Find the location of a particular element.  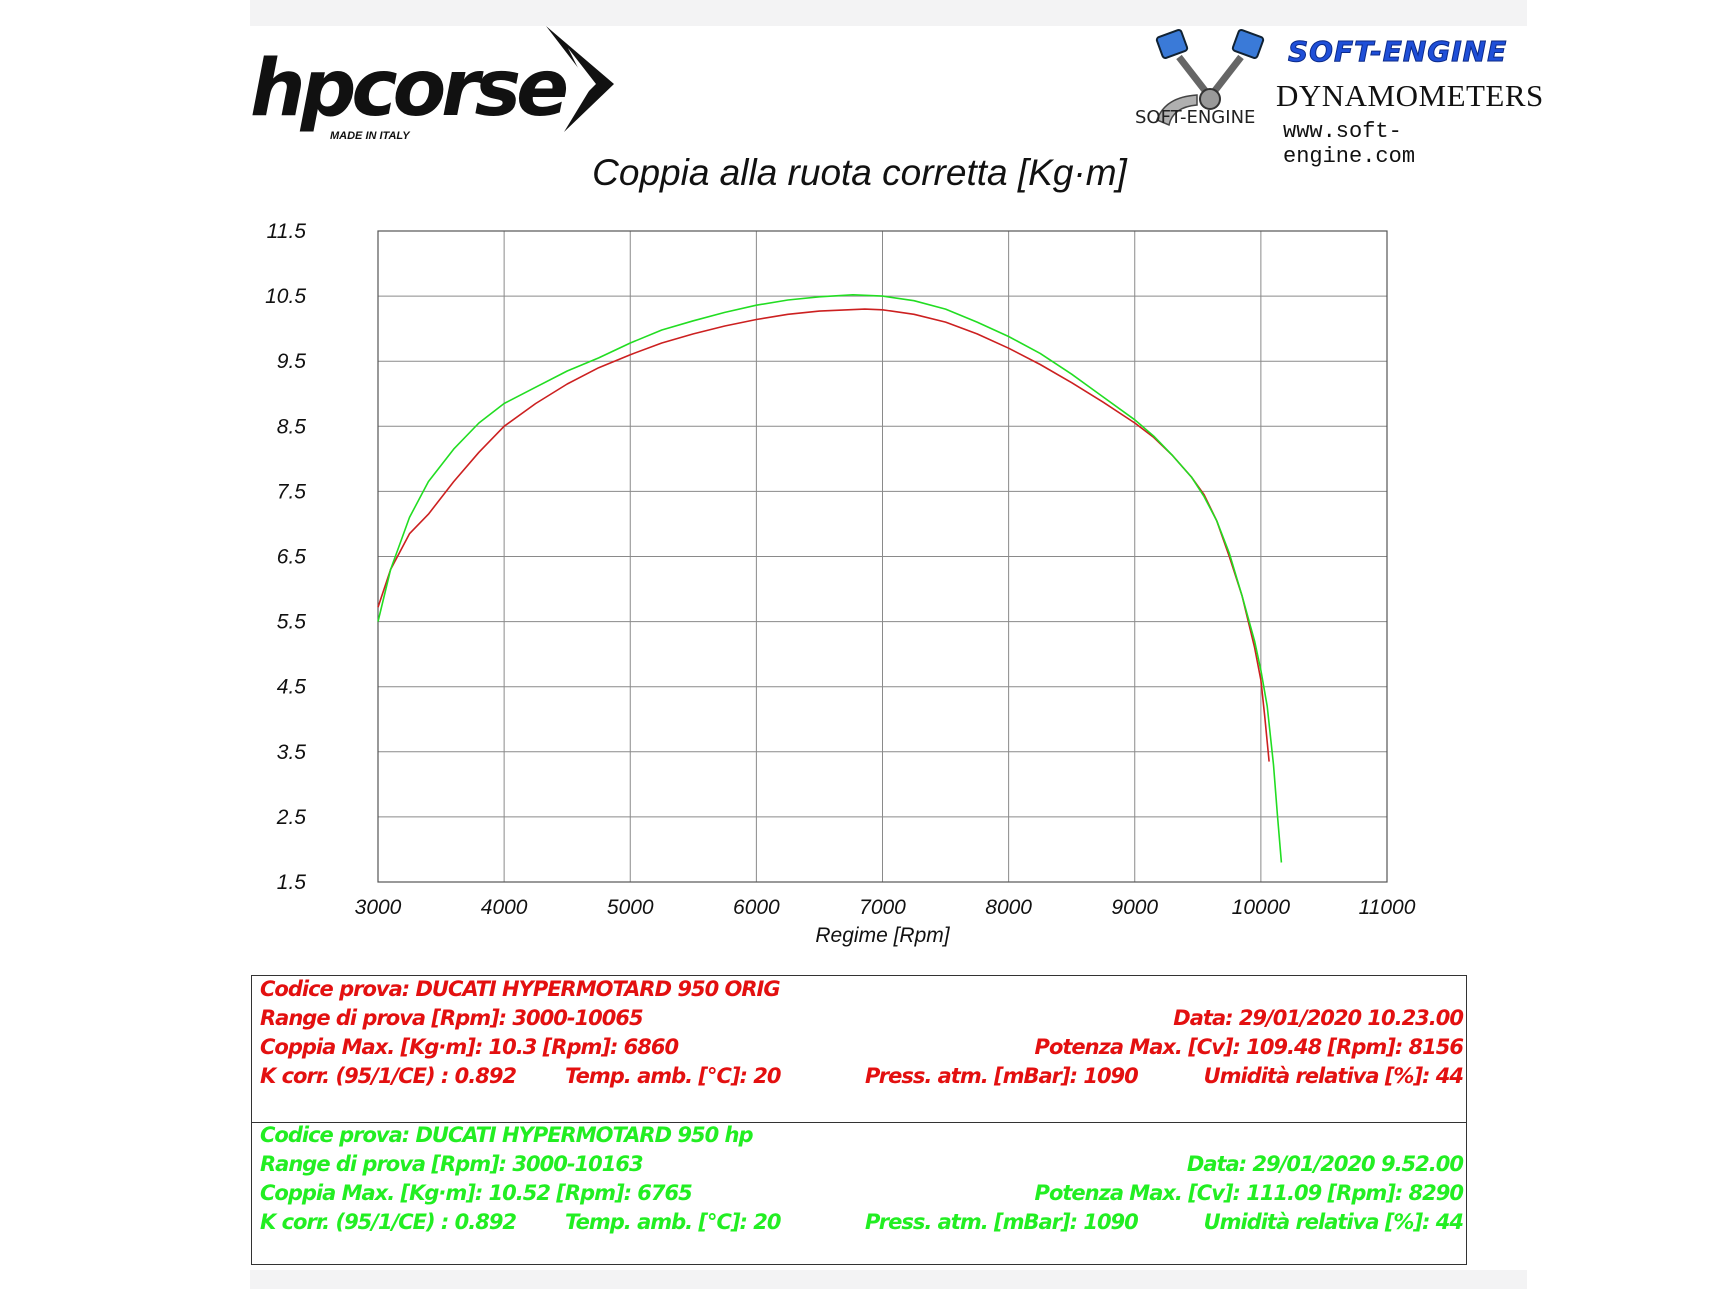

hpcorse-logo-tagline: MADE IN ITALY is located at coordinates (370, 136).